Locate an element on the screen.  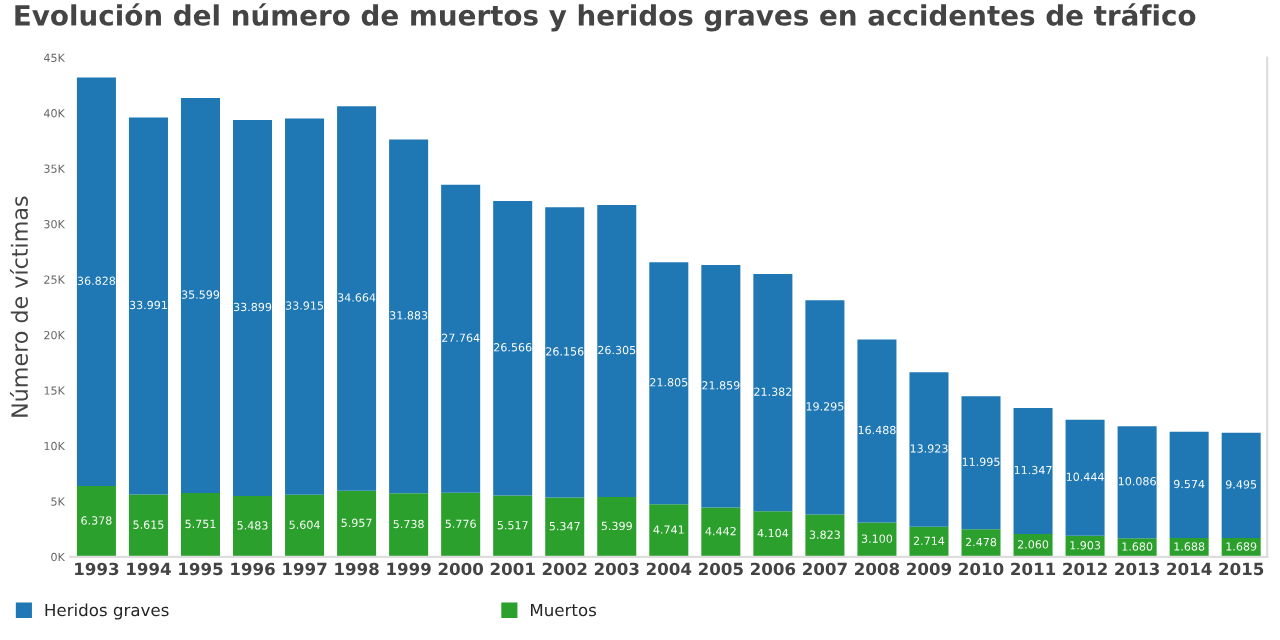
x-tick-label: 2006 is located at coordinates (773, 569).